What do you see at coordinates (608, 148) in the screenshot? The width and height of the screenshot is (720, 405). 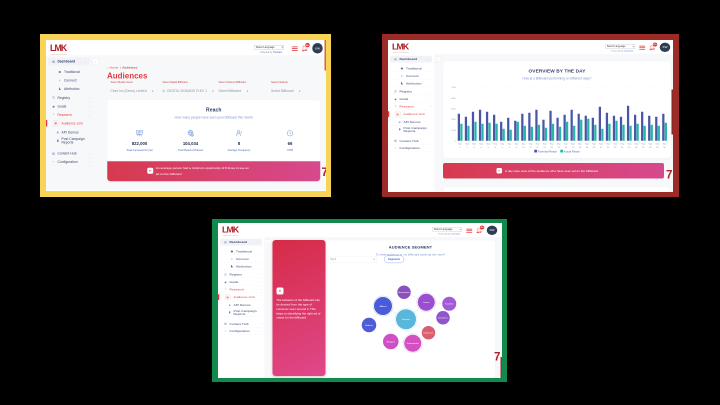 I see `svg-text: 22` at bounding box center [608, 148].